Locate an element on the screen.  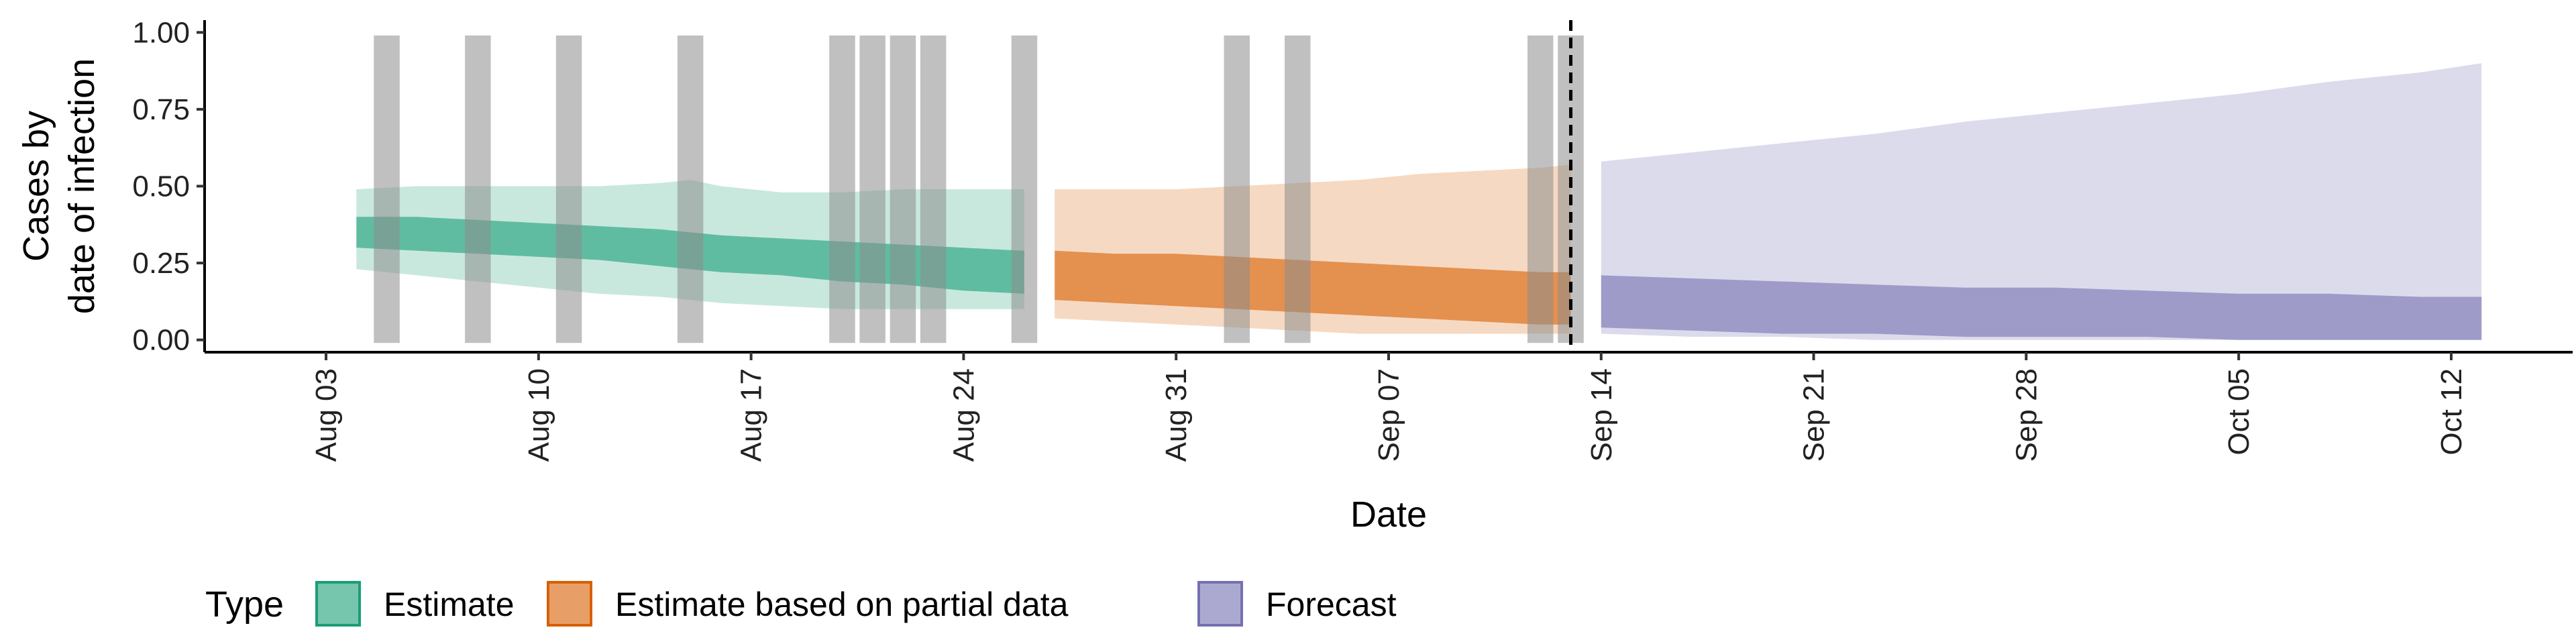
legend-label-1: Estimate based on partial data is located at coordinates (842, 604).